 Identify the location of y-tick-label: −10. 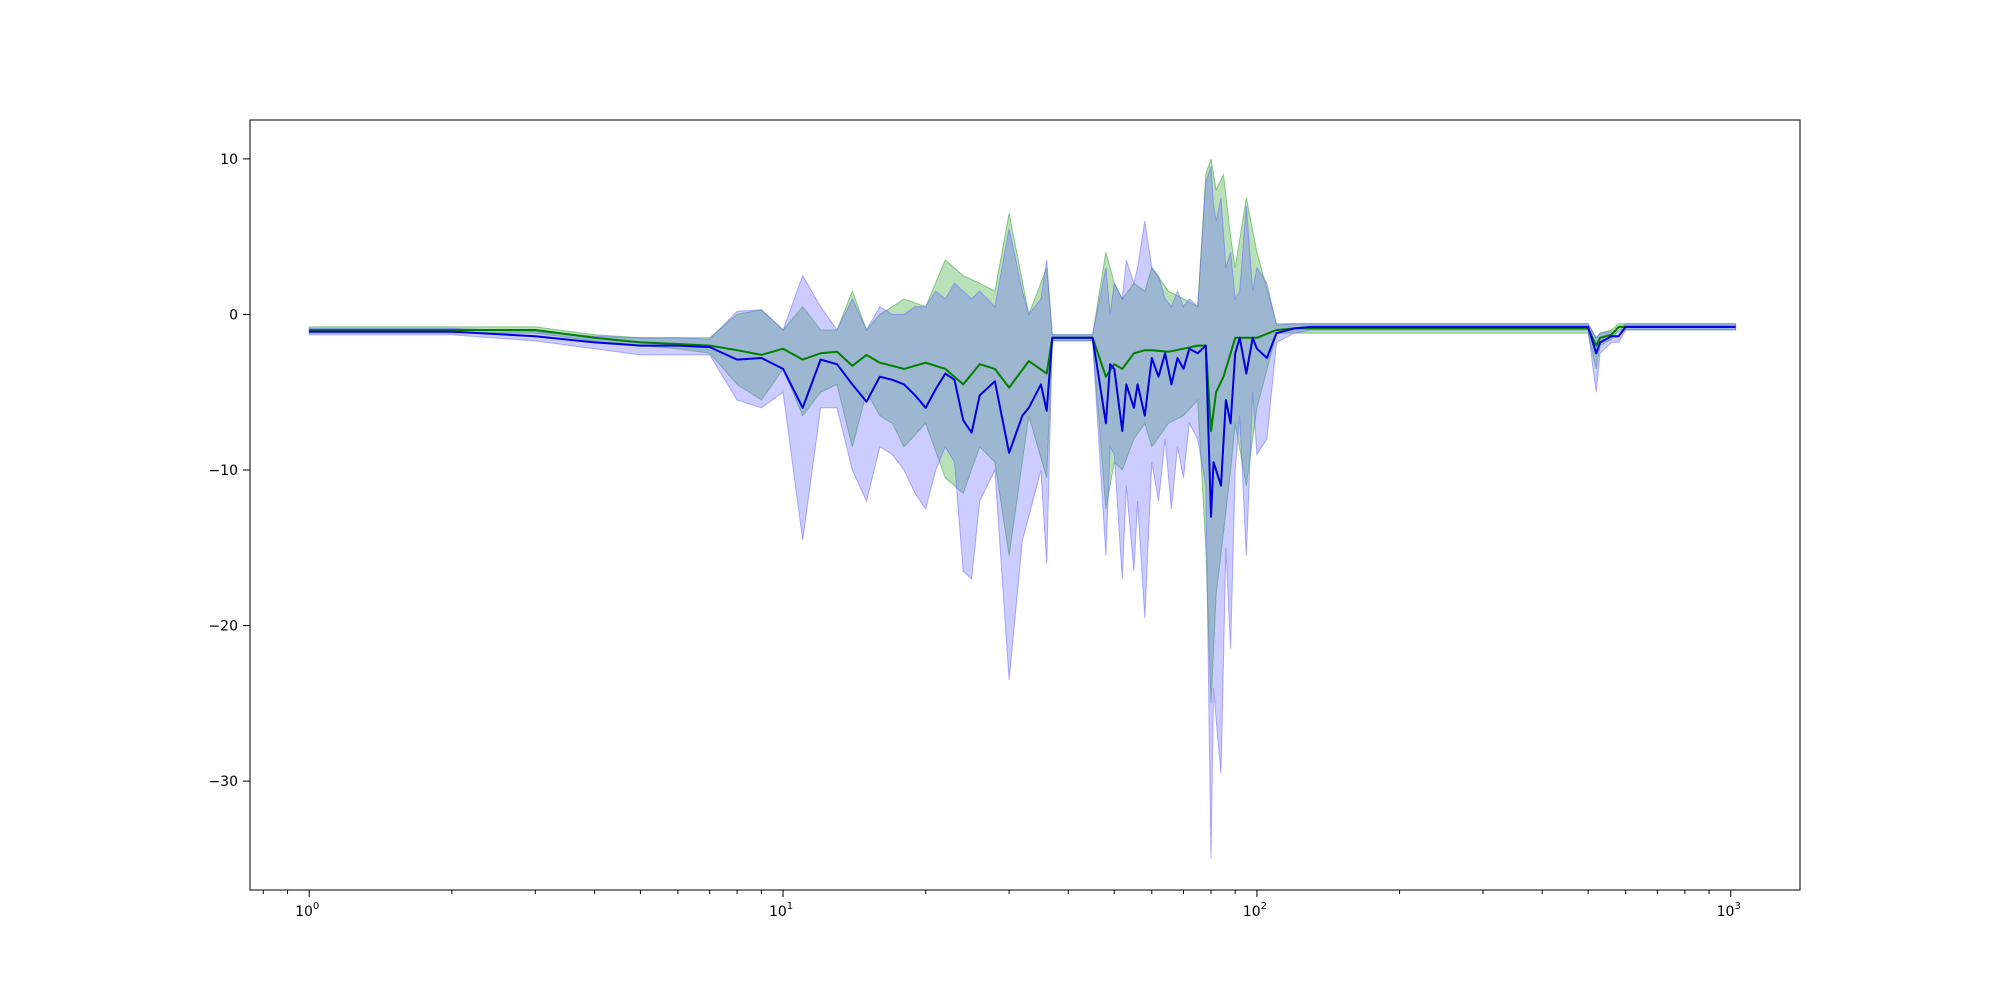
(223, 471).